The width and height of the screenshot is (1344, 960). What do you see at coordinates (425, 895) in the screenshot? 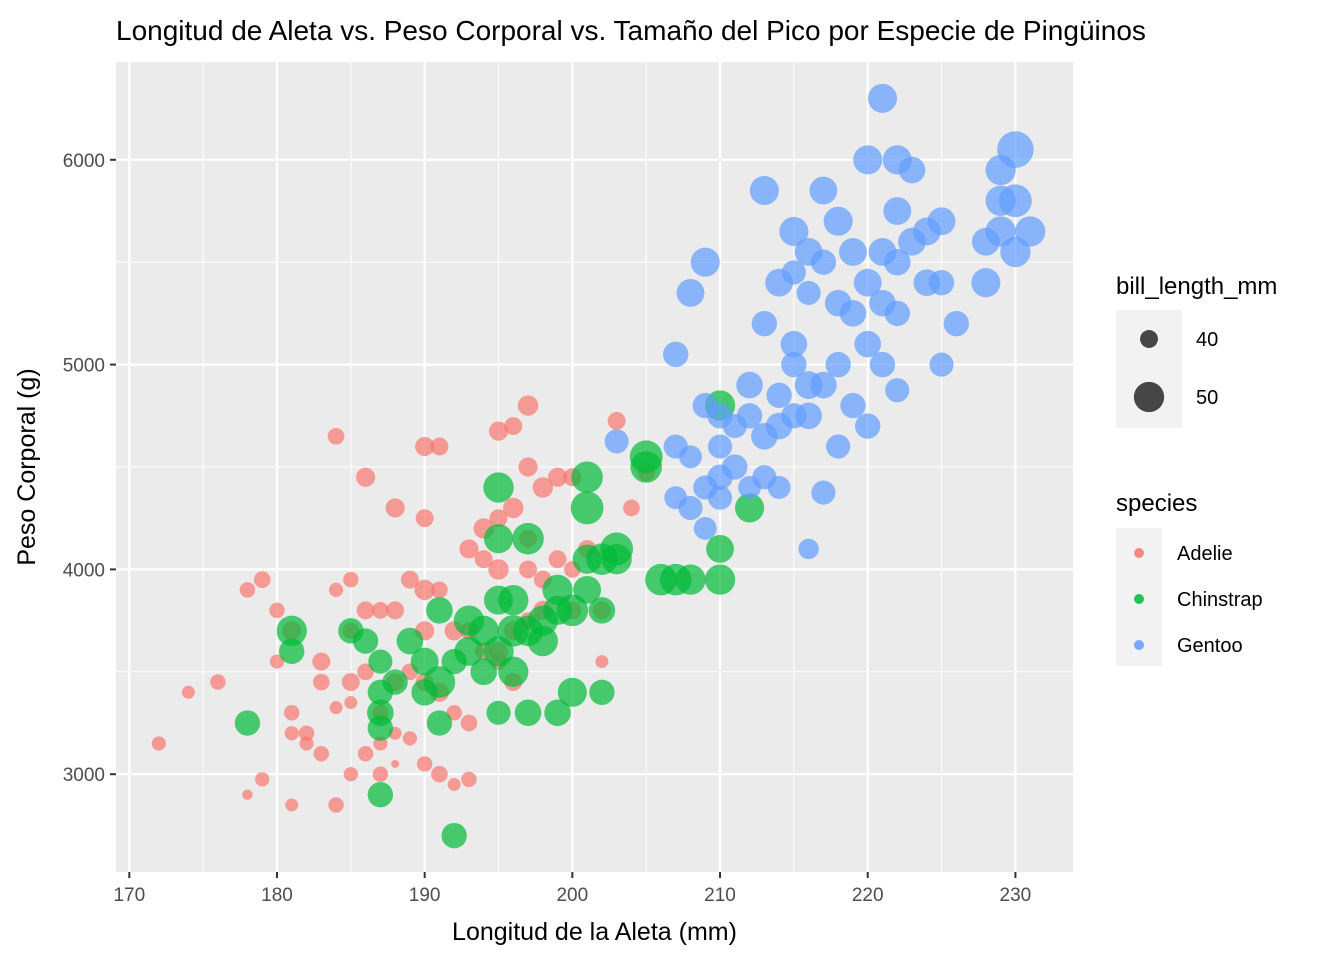
I see `x-tick-label: 190` at bounding box center [425, 895].